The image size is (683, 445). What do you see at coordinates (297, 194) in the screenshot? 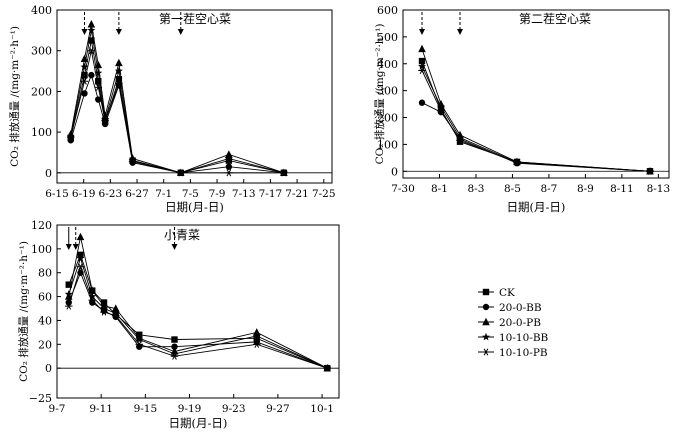
I see `x-tick-label: 7-21` at bounding box center [297, 194].